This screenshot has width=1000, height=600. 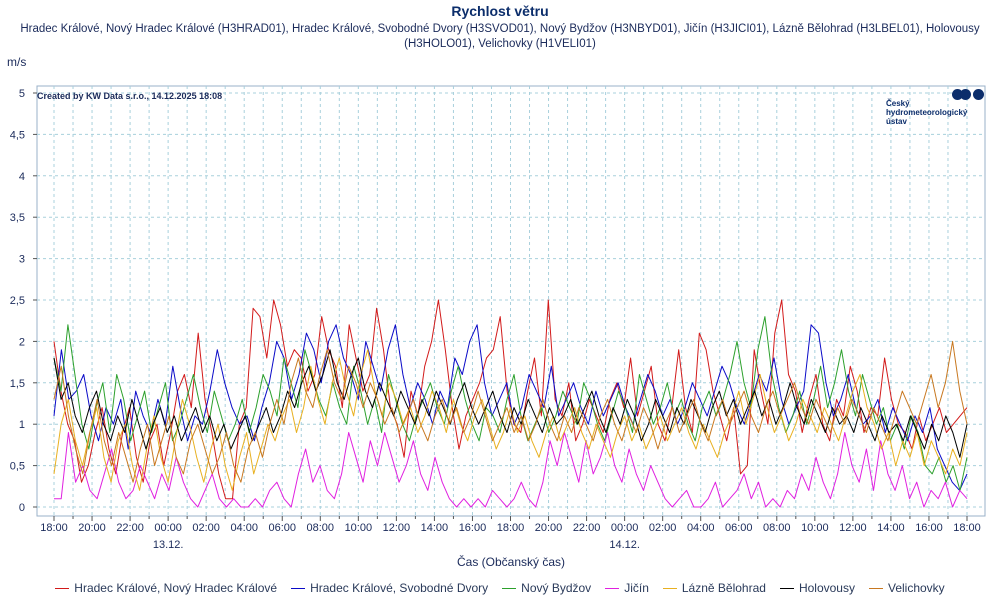 What do you see at coordinates (22, 508) in the screenshot?
I see `y-tick-label: 0` at bounding box center [22, 508].